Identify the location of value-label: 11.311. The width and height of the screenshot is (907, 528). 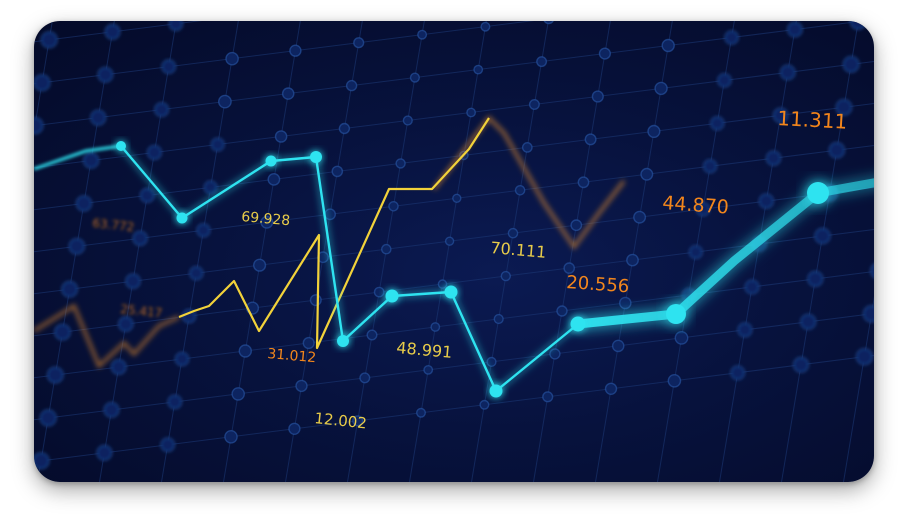
(812, 120).